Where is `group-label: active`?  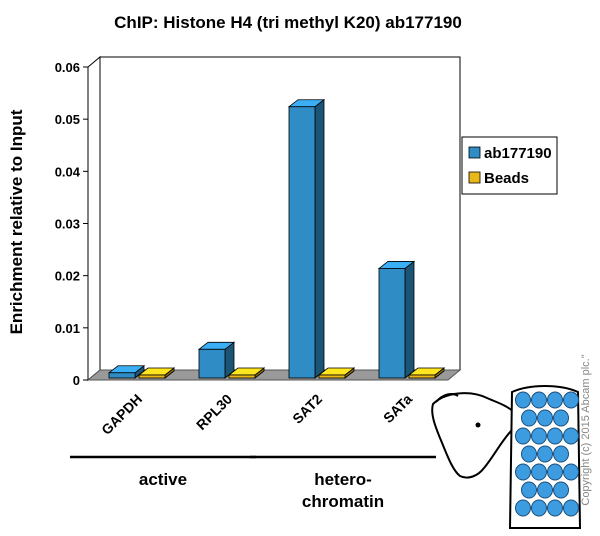 group-label: active is located at coordinates (163, 479).